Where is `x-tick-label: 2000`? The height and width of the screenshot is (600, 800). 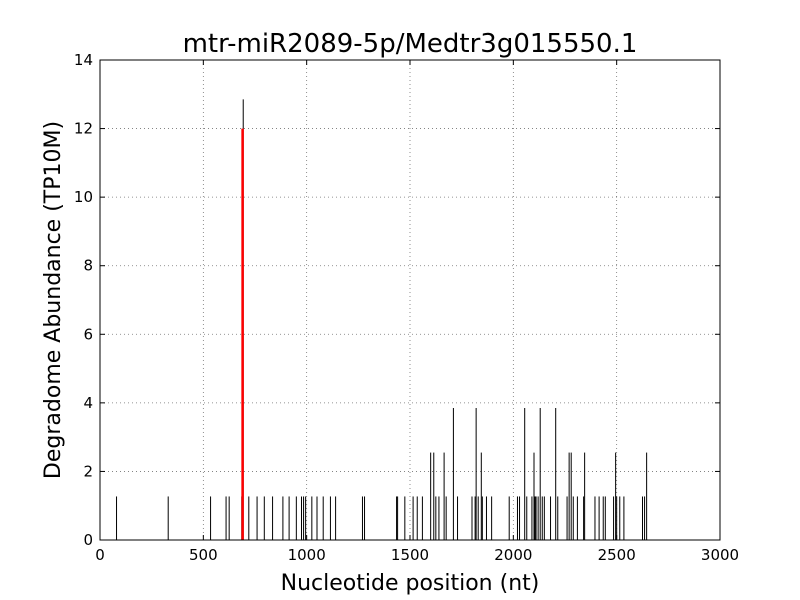 x-tick-label: 2000 is located at coordinates (513, 555).